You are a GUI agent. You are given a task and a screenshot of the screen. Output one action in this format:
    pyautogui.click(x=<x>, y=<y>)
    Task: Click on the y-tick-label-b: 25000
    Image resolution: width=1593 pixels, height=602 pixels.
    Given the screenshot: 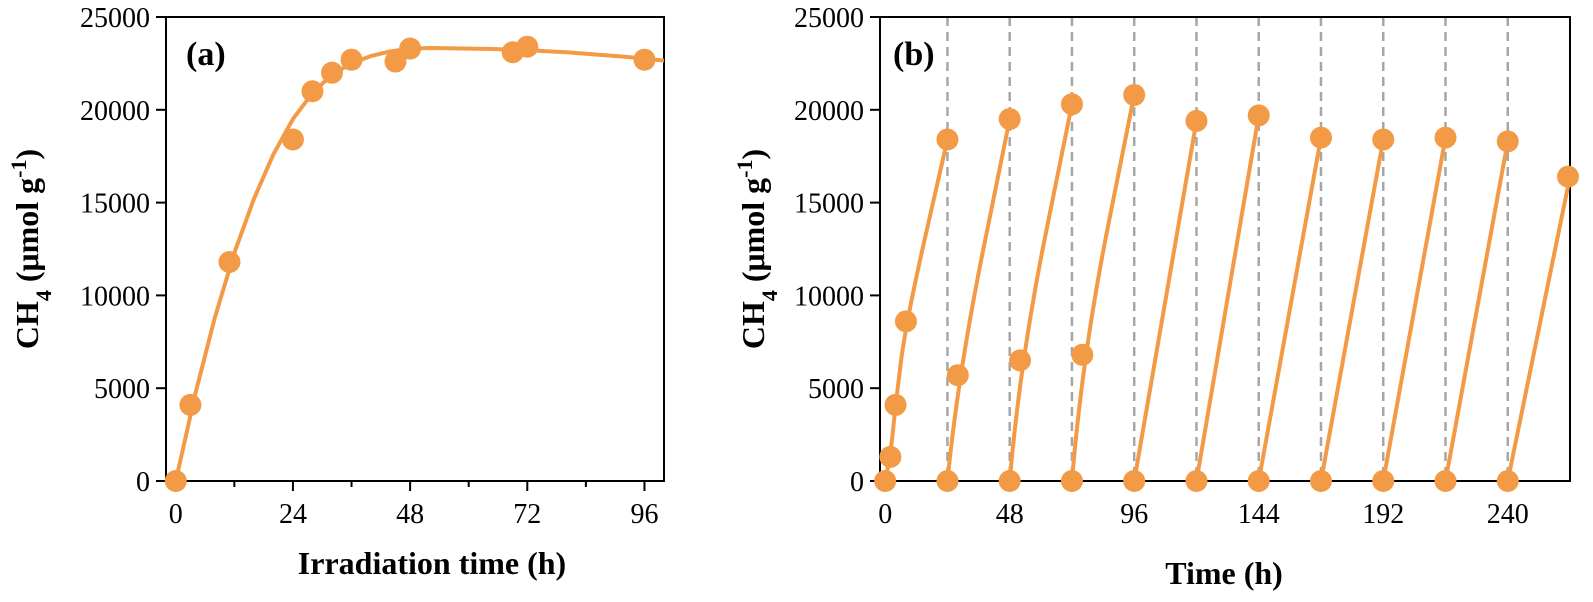 What is the action you would take?
    pyautogui.click(x=829, y=18)
    